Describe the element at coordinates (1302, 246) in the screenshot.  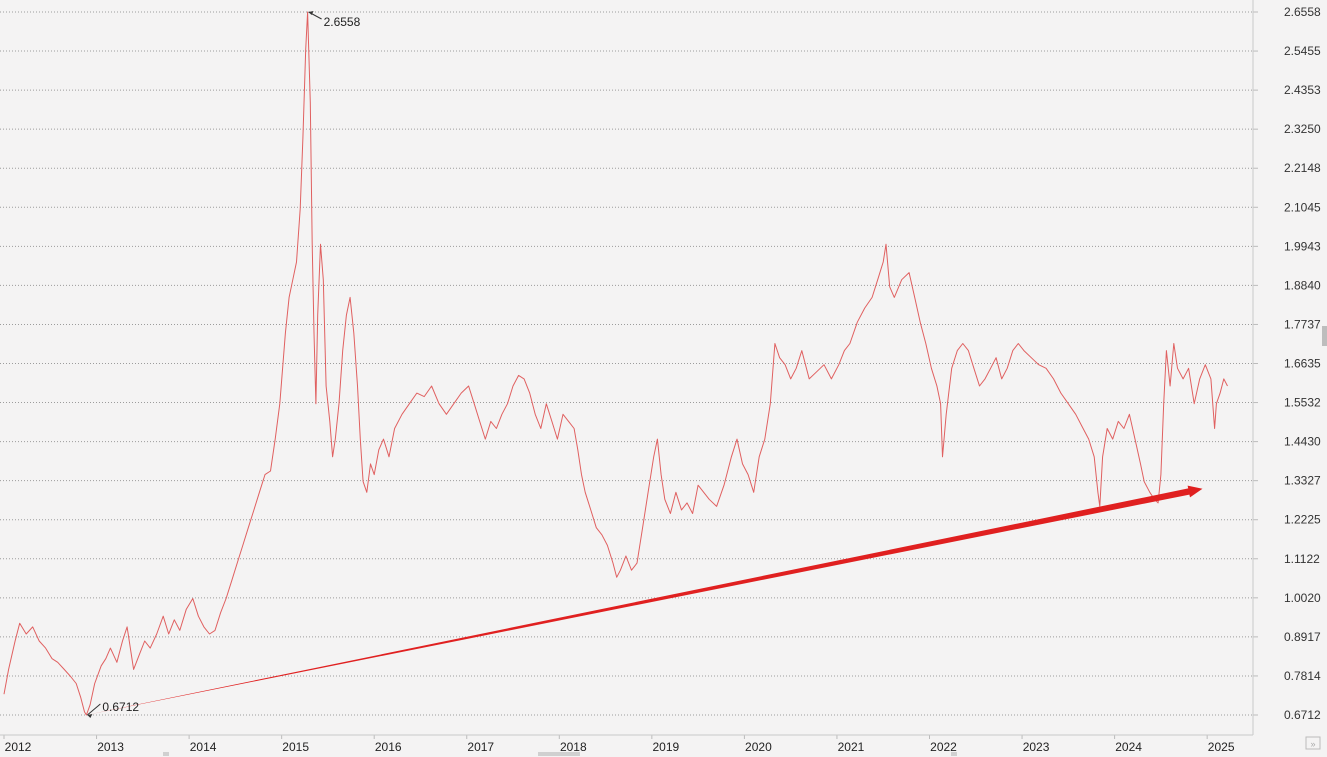
I see `y-tick-label: 1.9943` at that location.